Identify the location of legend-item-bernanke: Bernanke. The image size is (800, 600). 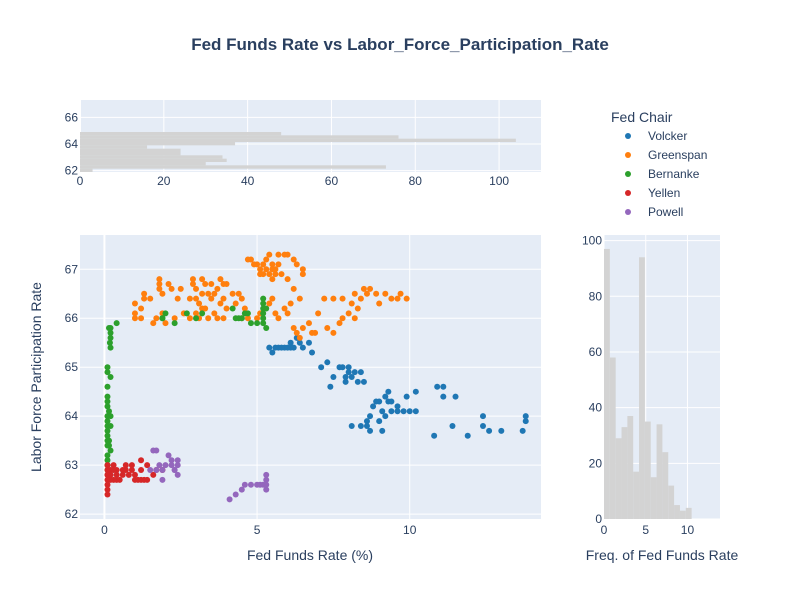
(662, 174).